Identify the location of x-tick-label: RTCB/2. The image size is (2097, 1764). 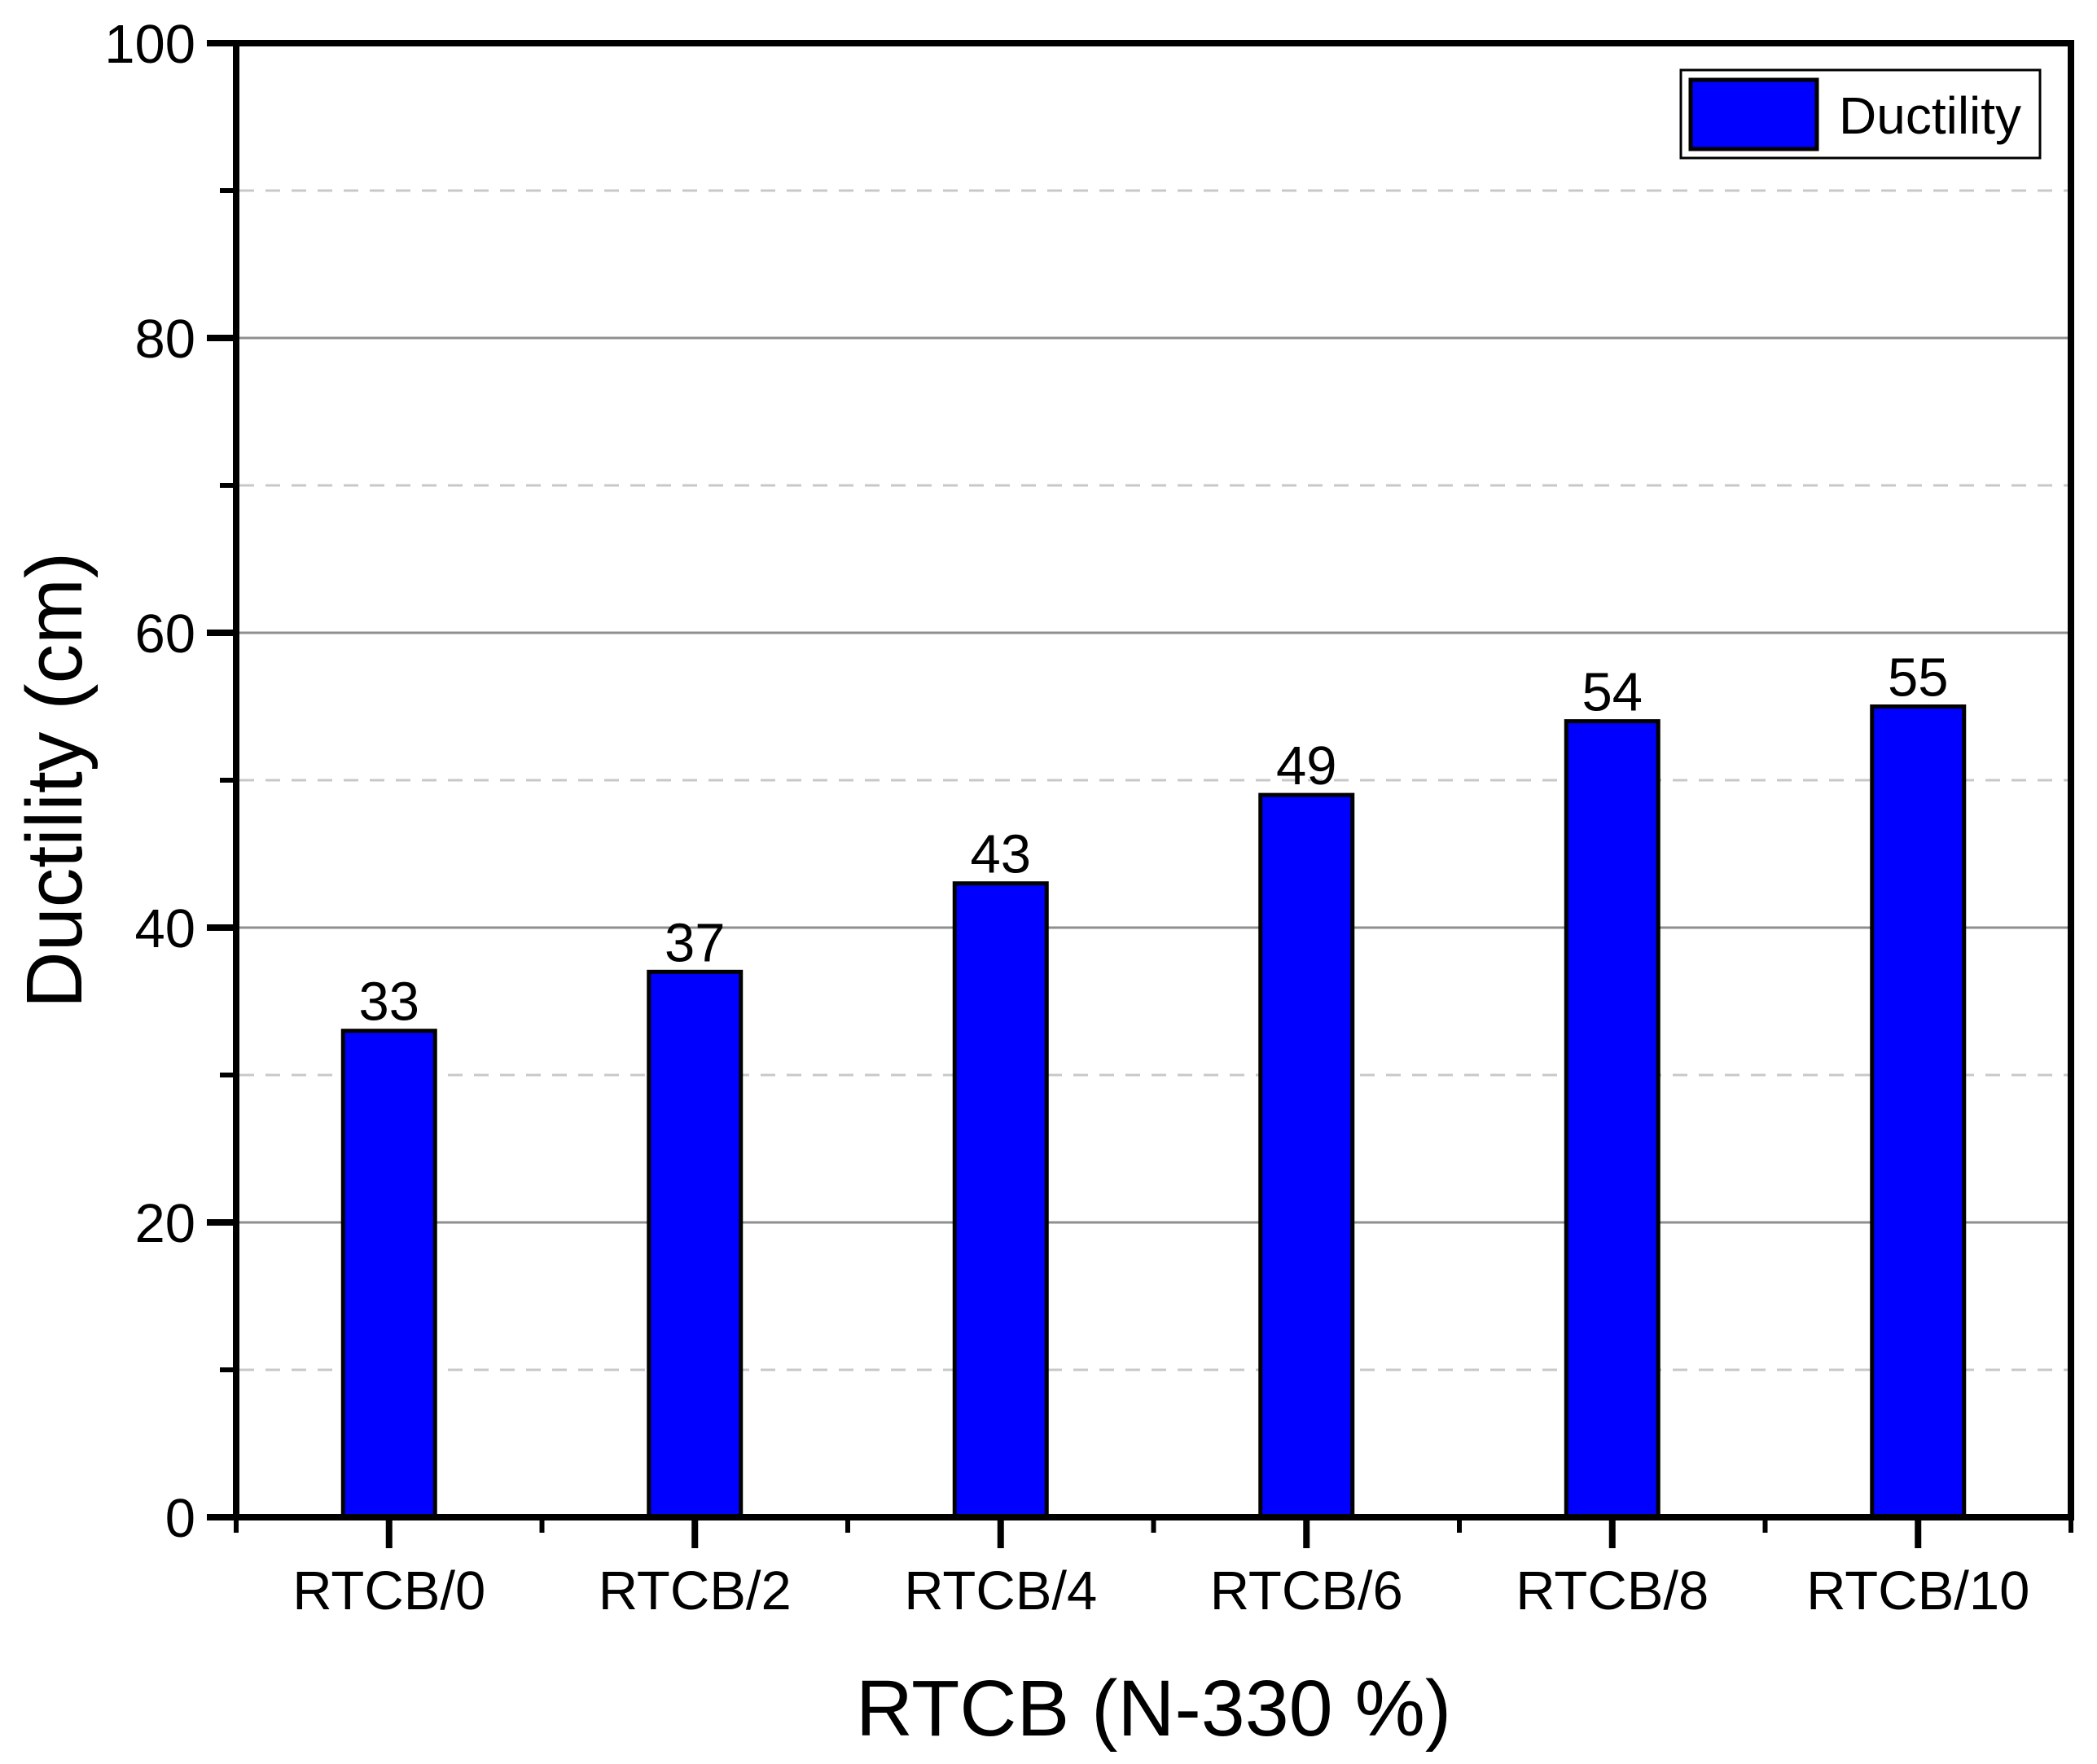
(695, 1590).